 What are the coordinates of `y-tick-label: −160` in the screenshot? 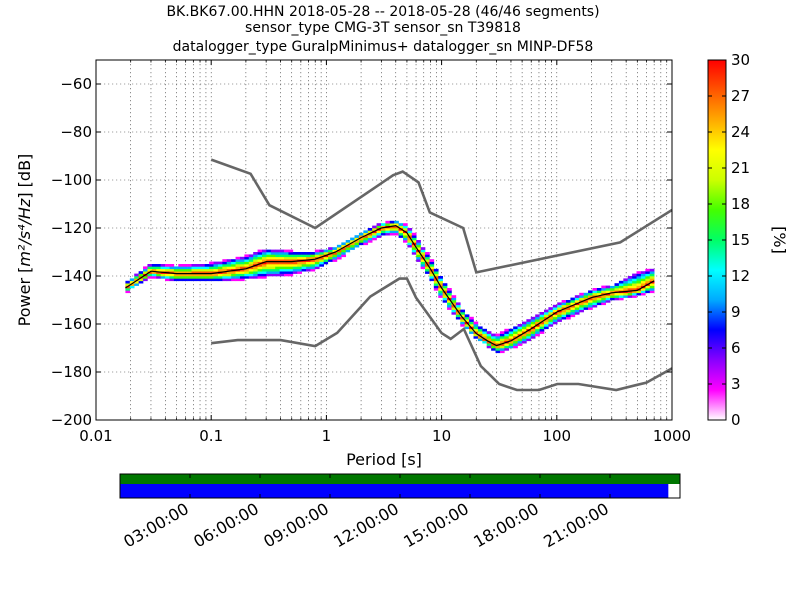 It's located at (71, 324).